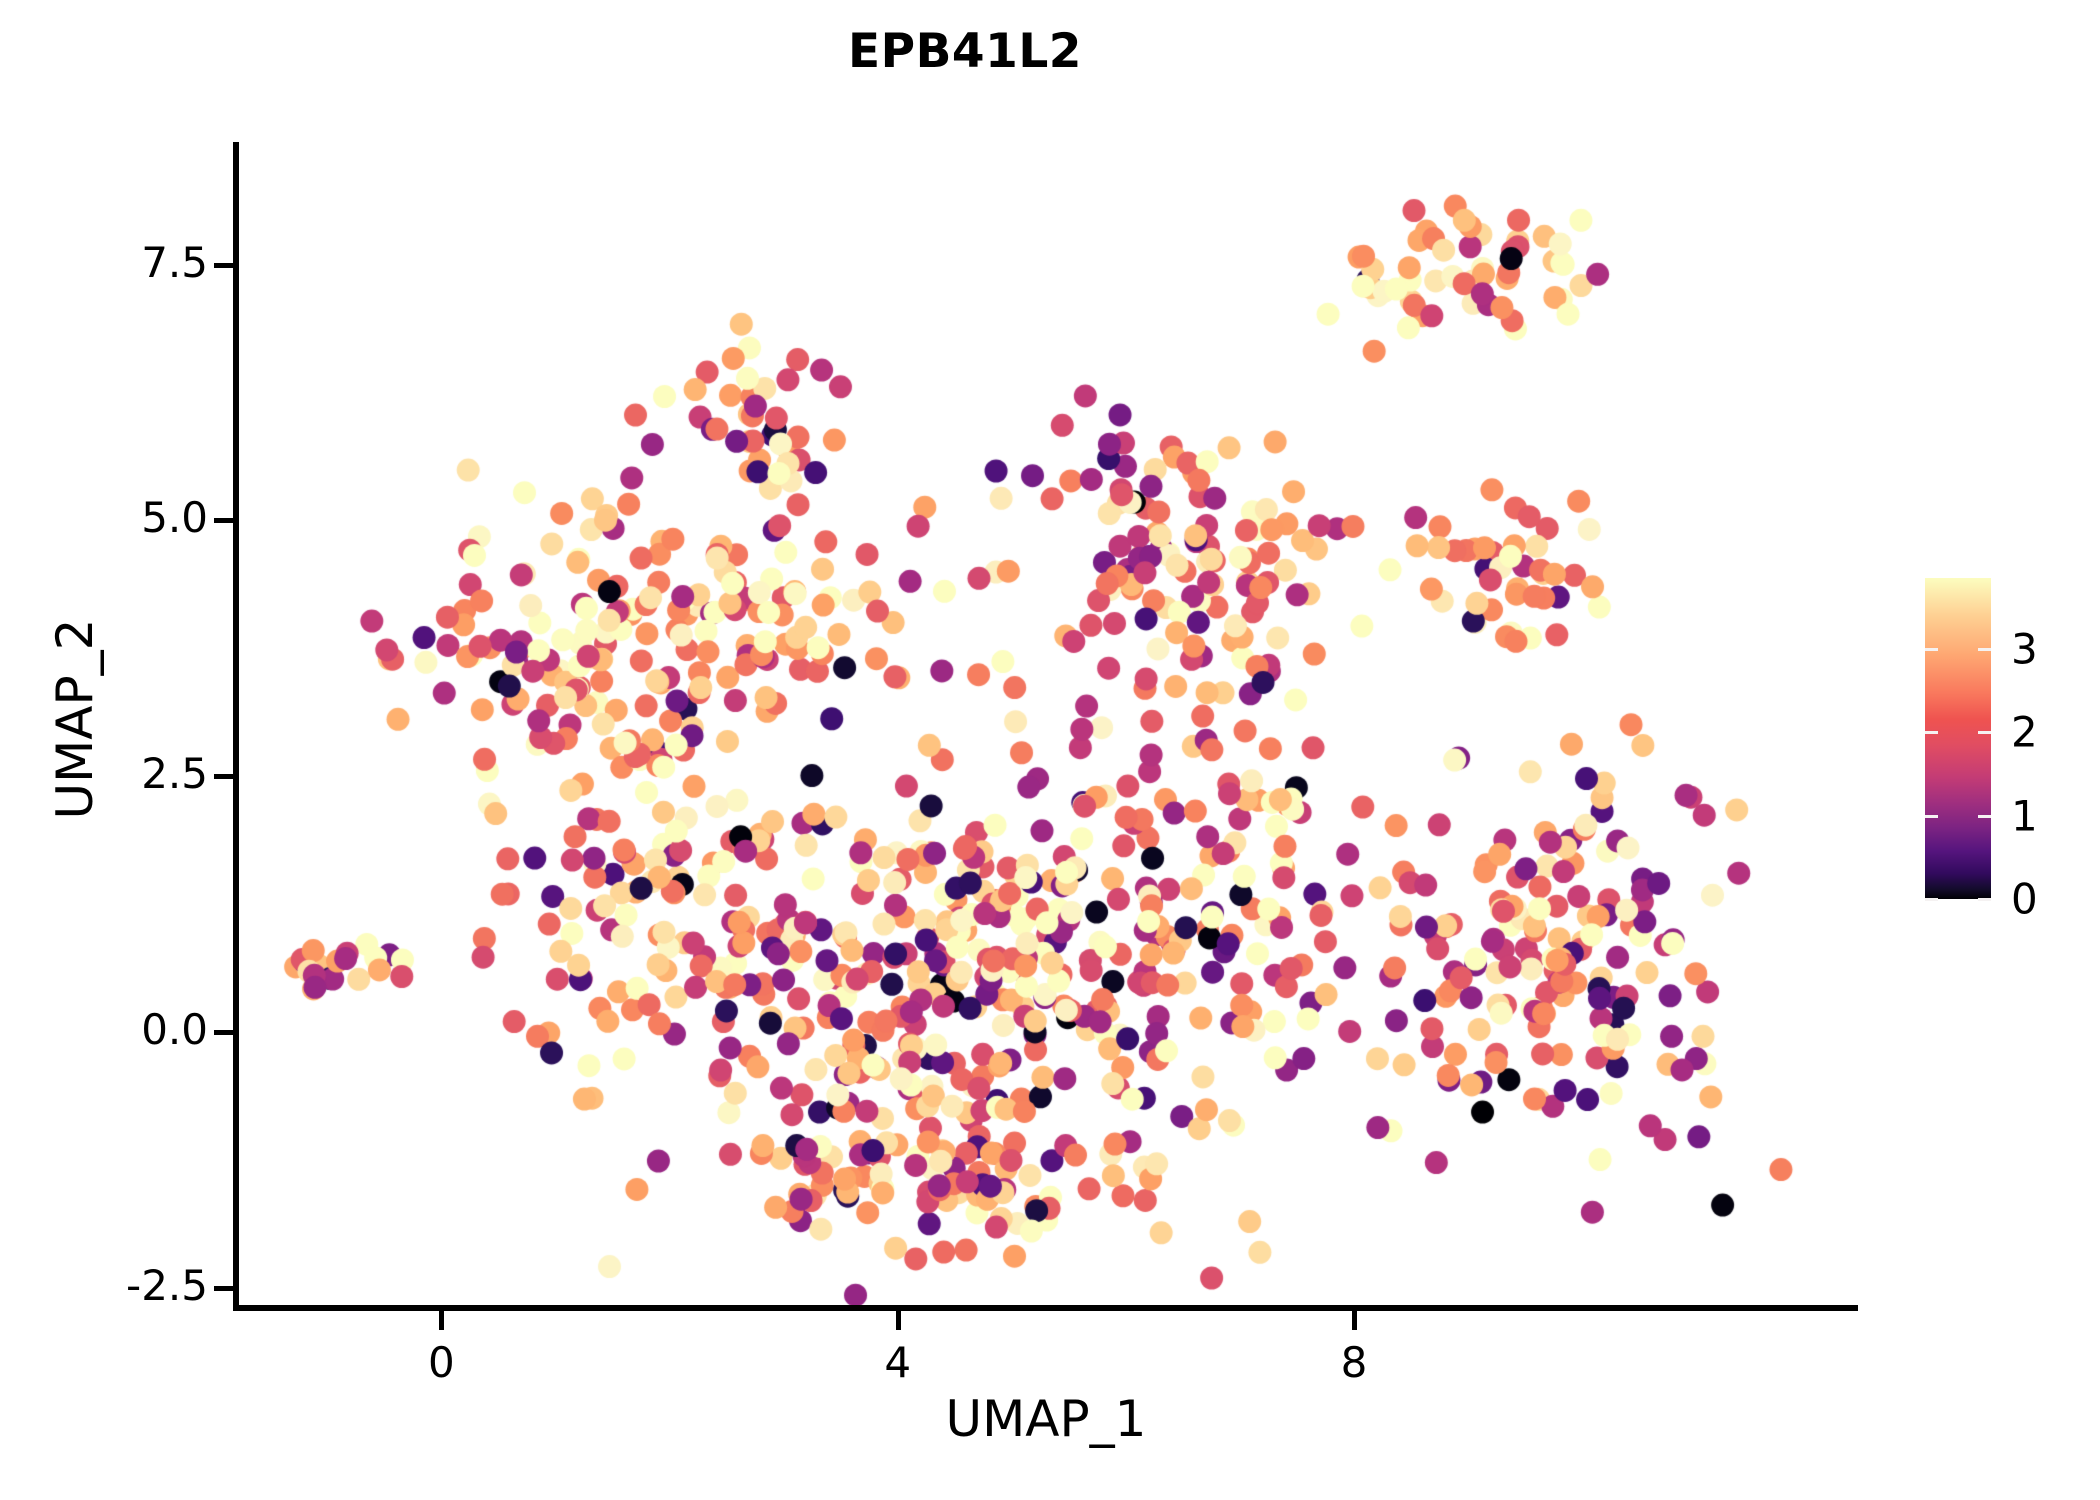  I want to click on x-tick-label: 4, so click(898, 1362).